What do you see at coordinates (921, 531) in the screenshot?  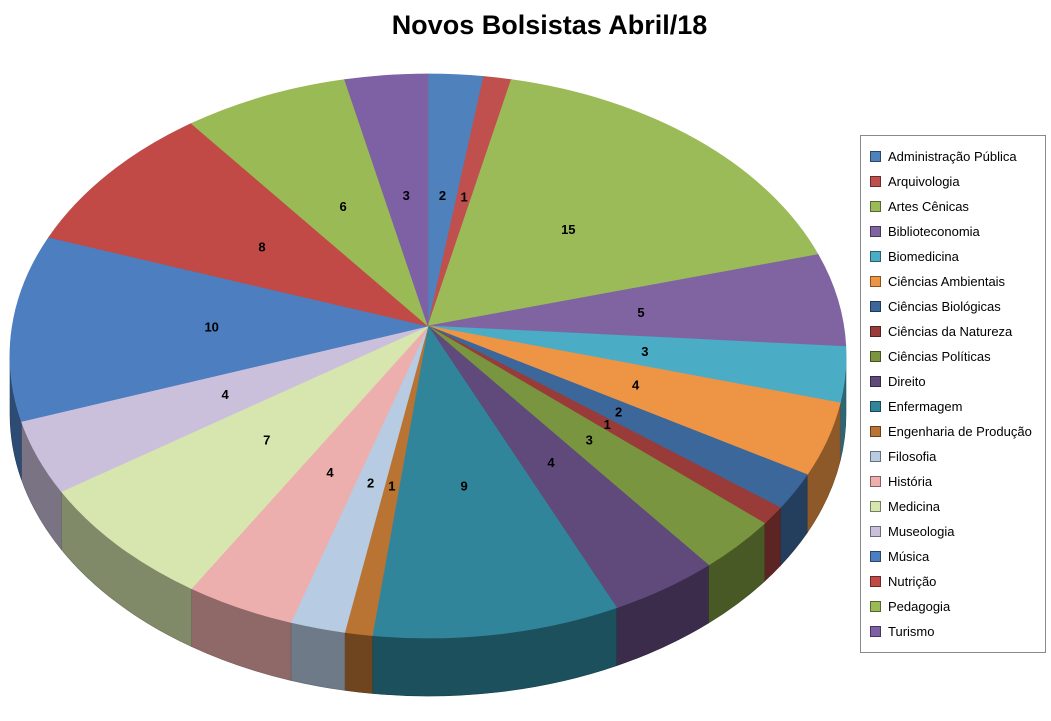 I see `legend-label: Museologia` at bounding box center [921, 531].